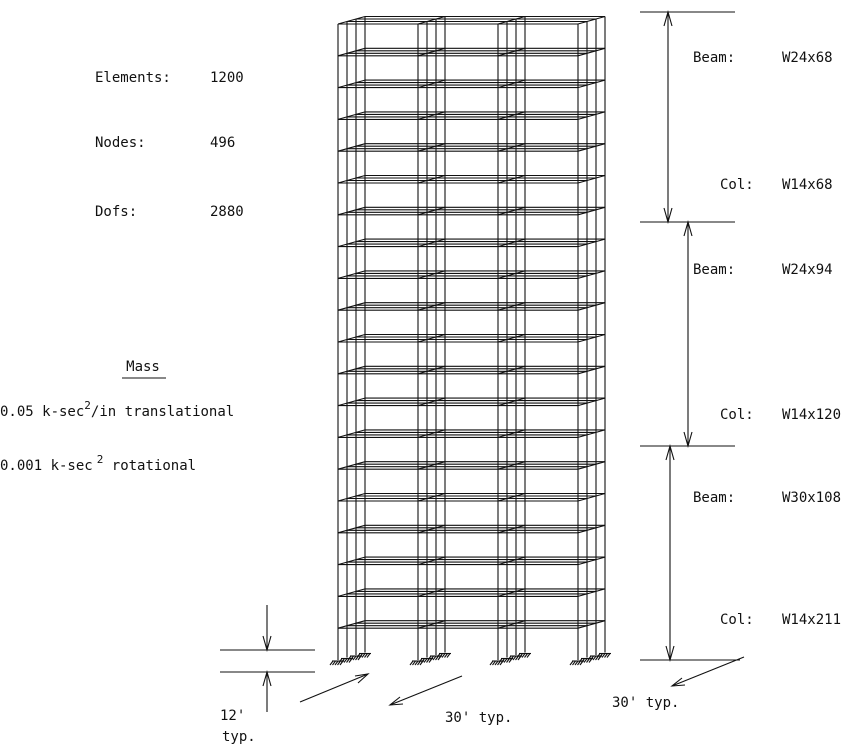 The image size is (867, 744). Describe the element at coordinates (222, 143) in the screenshot. I see `stat-value: 496` at that location.